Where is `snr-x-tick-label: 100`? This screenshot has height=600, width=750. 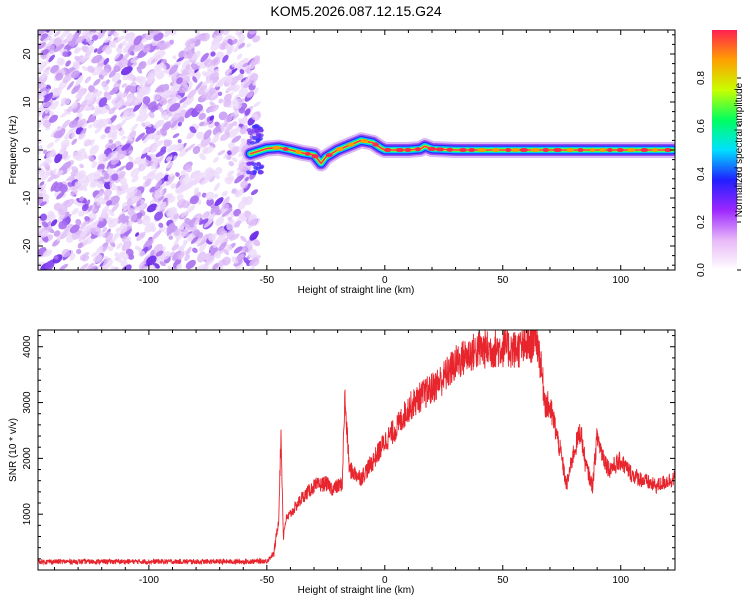
snr-x-tick-label: 100 is located at coordinates (620, 580).